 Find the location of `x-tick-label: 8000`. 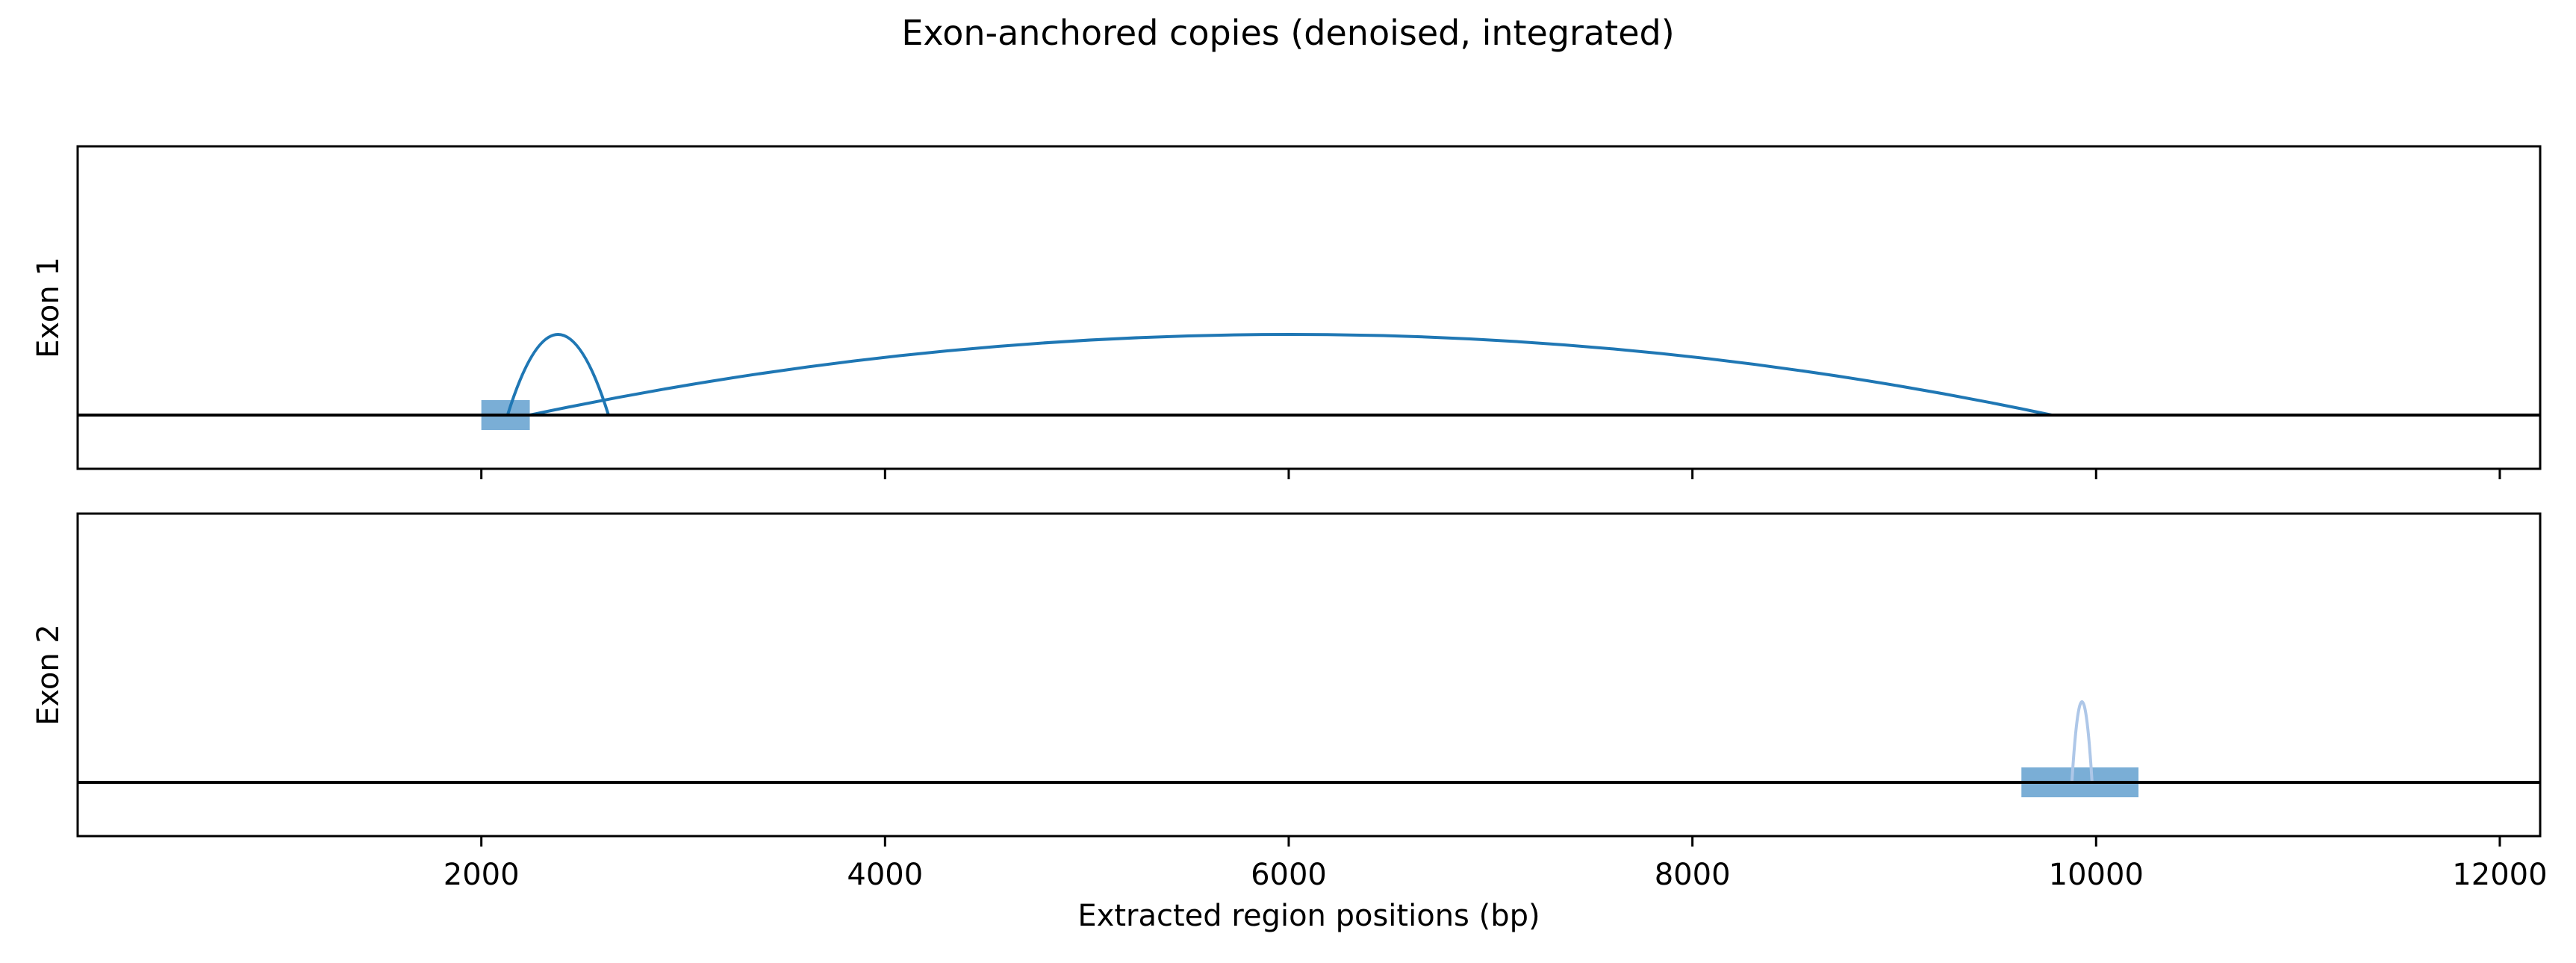

x-tick-label: 8000 is located at coordinates (1693, 875).